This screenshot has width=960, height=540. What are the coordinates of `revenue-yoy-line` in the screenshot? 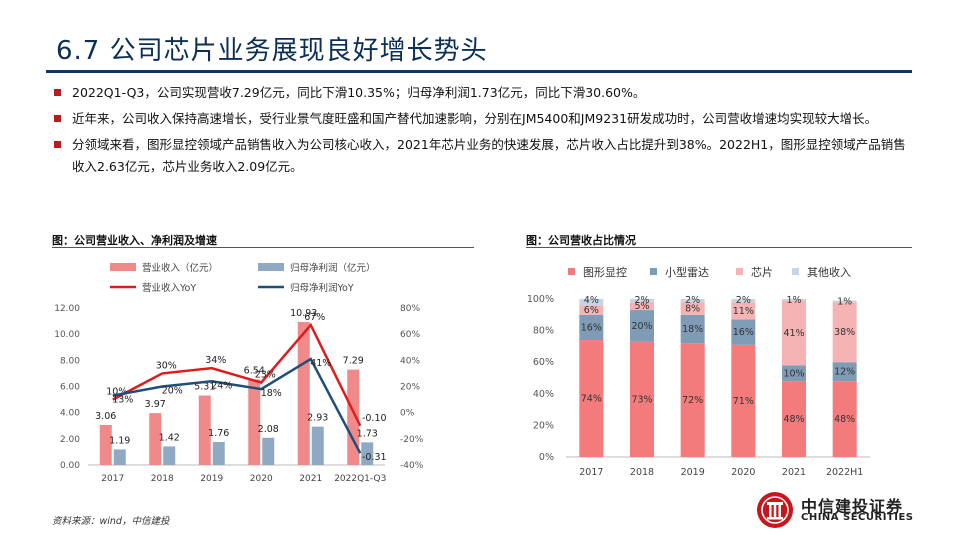 It's located at (237, 374).